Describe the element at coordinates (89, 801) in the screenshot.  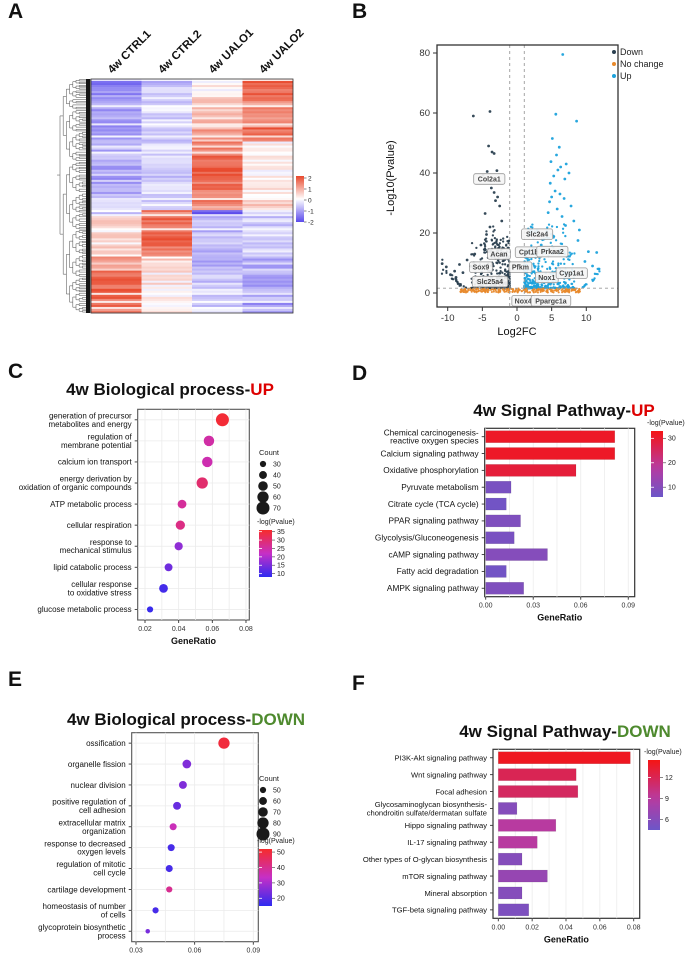
I see `category-label: positive regulation of` at that location.